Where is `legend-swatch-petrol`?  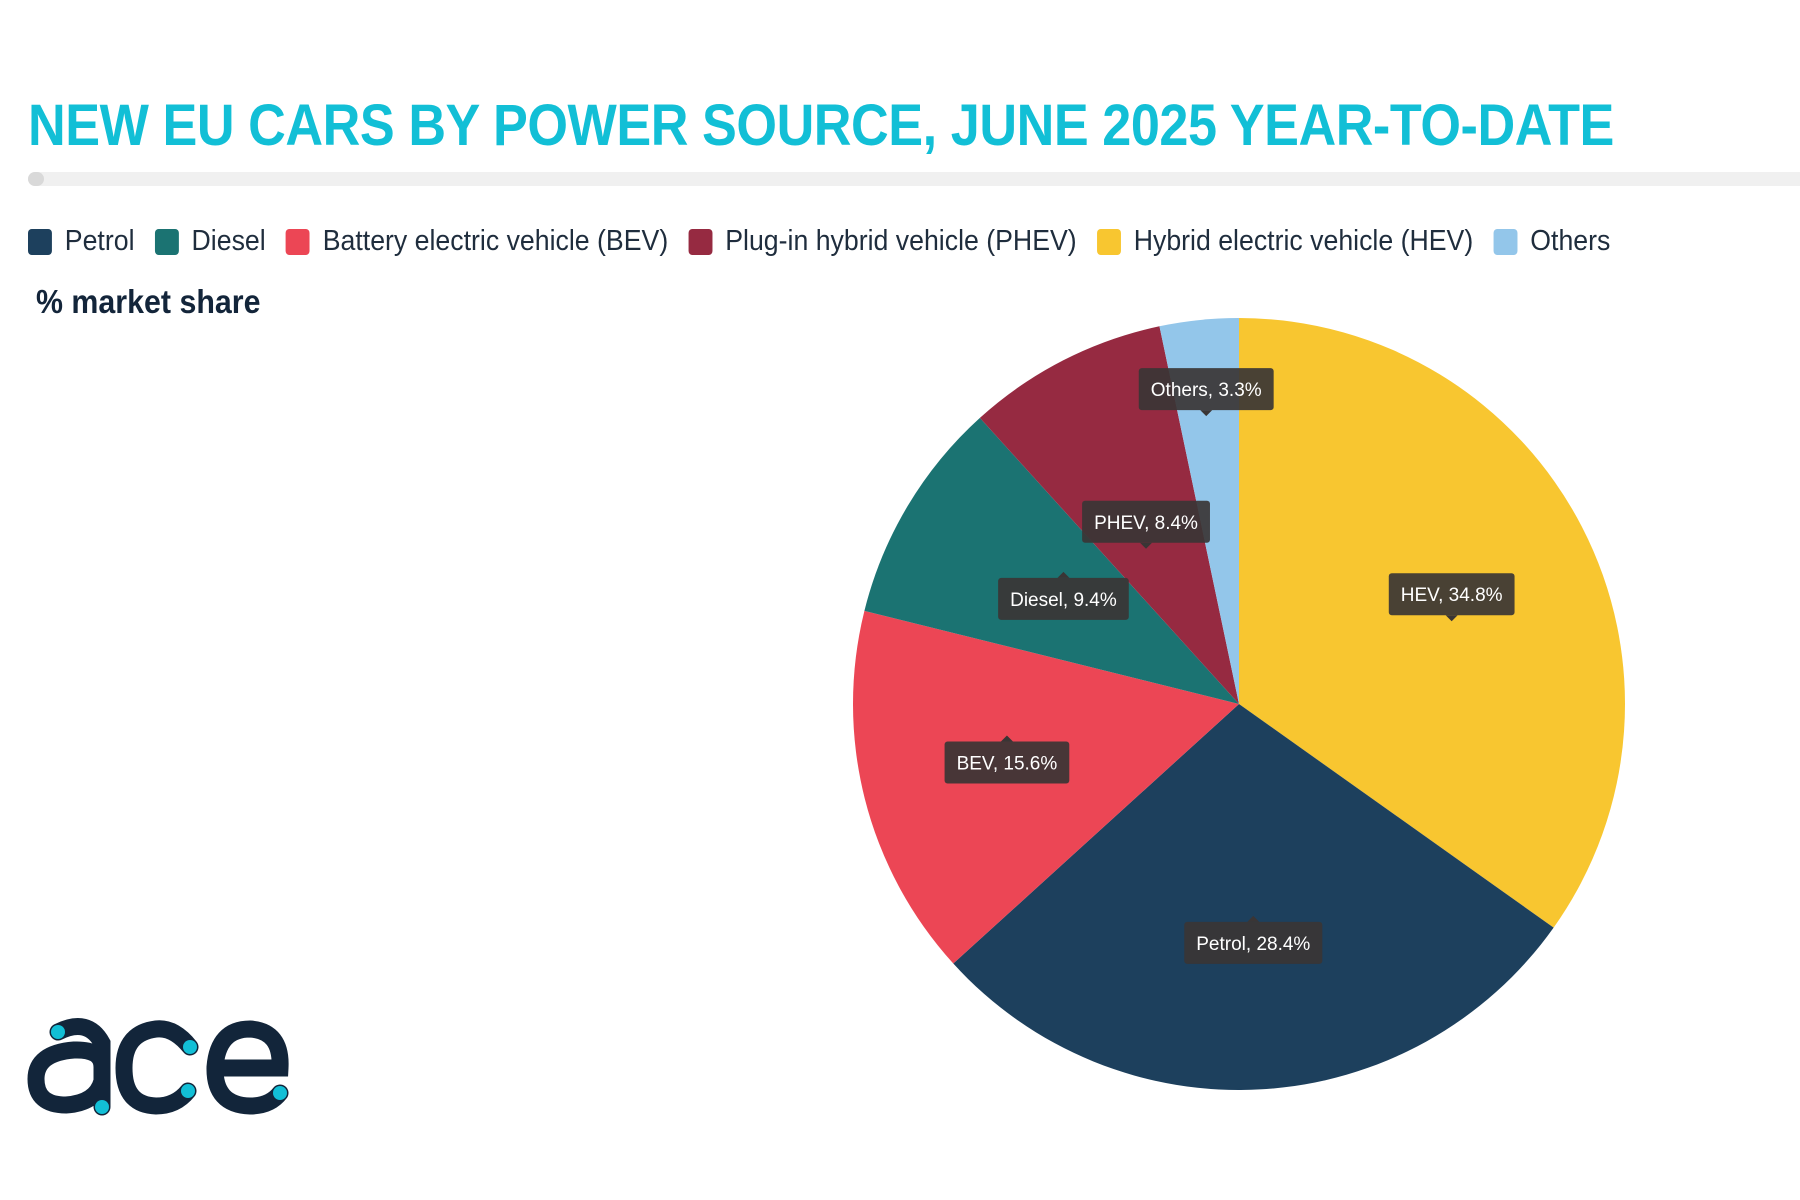 legend-swatch-petrol is located at coordinates (40, 241).